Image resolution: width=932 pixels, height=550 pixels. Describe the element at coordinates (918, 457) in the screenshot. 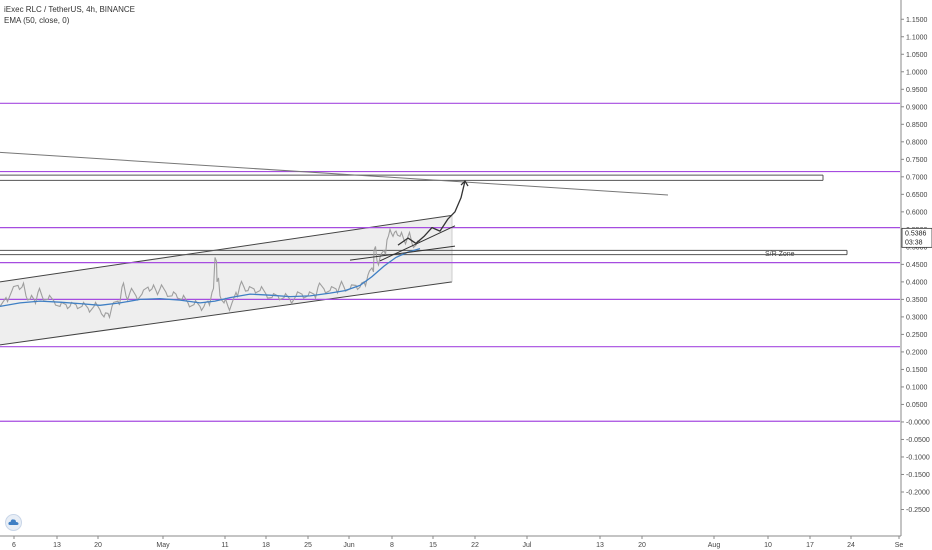

I see `y-tick-label: -0.1000` at that location.